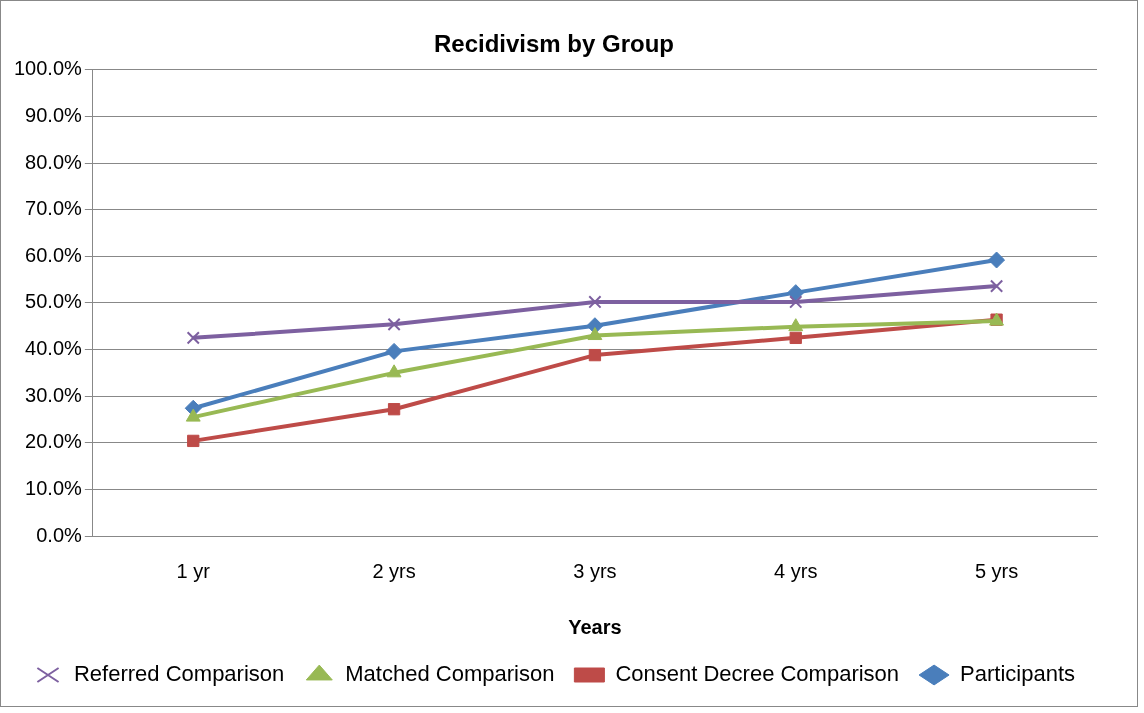 The height and width of the screenshot is (713, 1144). What do you see at coordinates (796, 570) in the screenshot?
I see `x-tick-label: 4 yrs` at bounding box center [796, 570].